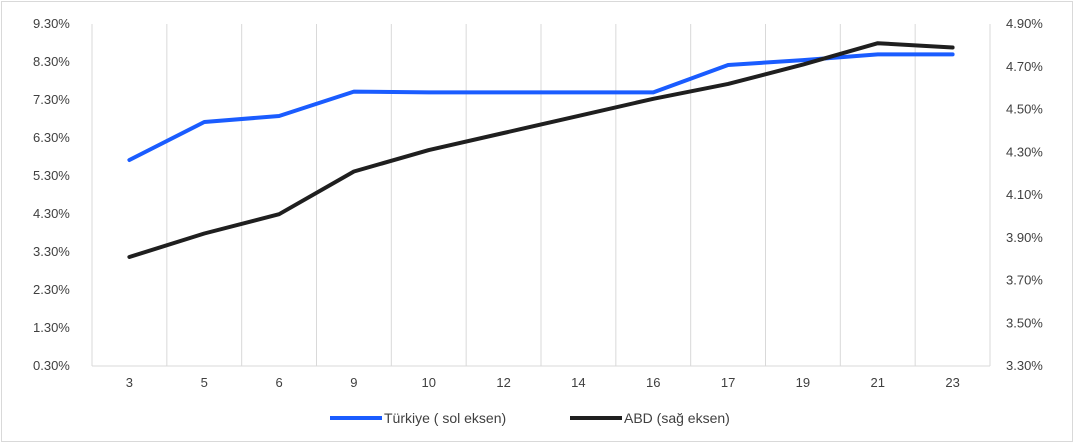 The height and width of the screenshot is (445, 1076). I want to click on right-tick-label: 4.30%, so click(1024, 151).